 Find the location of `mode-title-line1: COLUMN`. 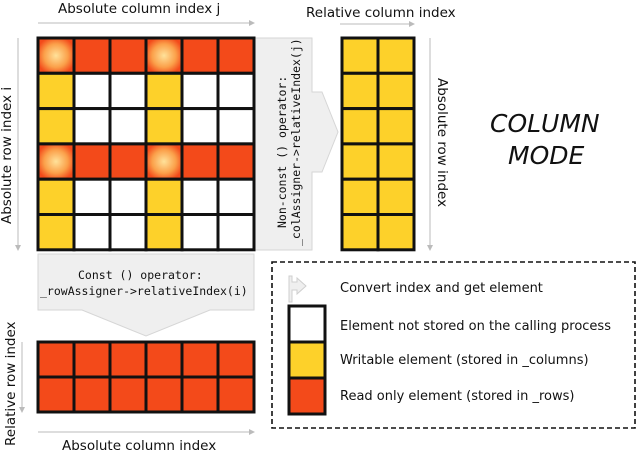

mode-title-line1: COLUMN is located at coordinates (545, 123).